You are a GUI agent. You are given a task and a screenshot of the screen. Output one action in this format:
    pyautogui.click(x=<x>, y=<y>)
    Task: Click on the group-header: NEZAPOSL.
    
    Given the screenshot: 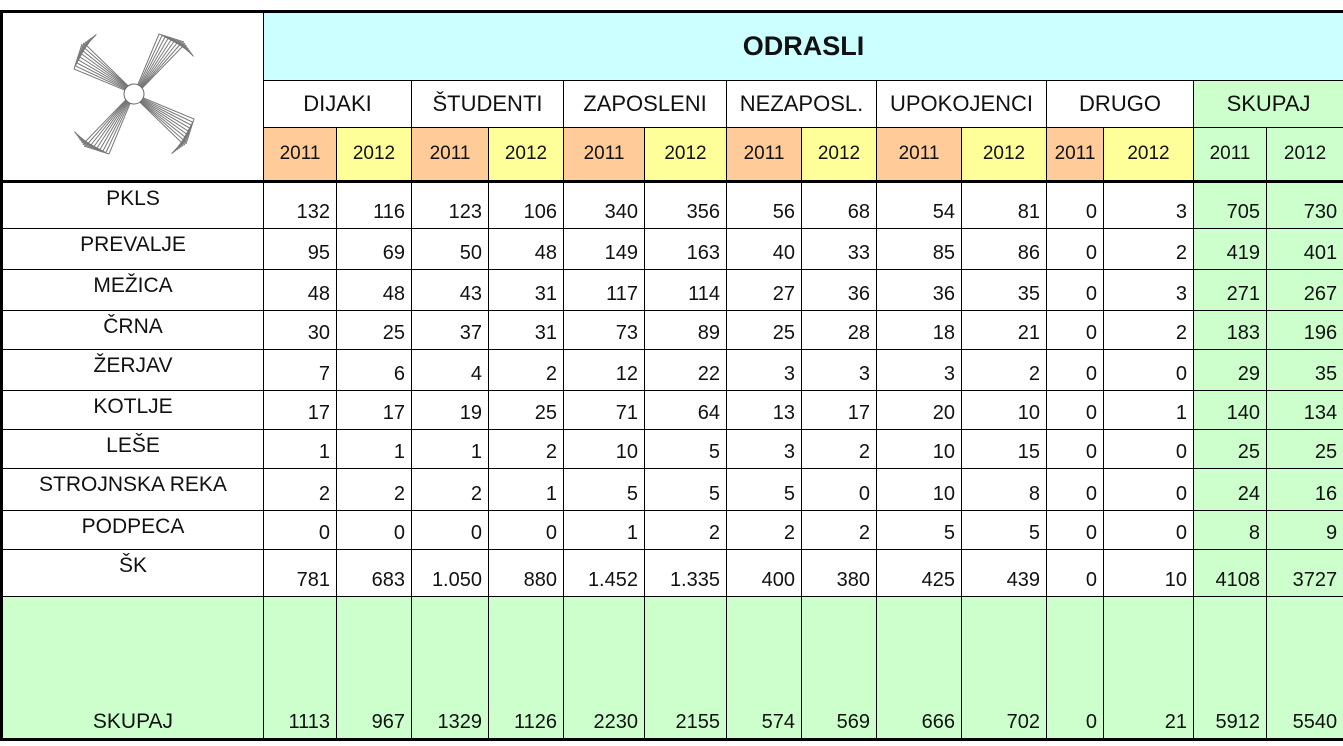 What is the action you would take?
    pyautogui.click(x=801, y=104)
    